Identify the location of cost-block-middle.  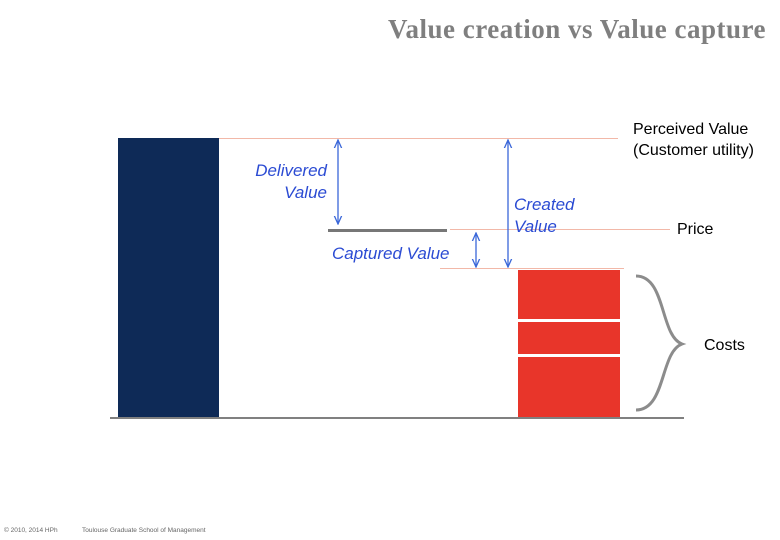
(569, 338).